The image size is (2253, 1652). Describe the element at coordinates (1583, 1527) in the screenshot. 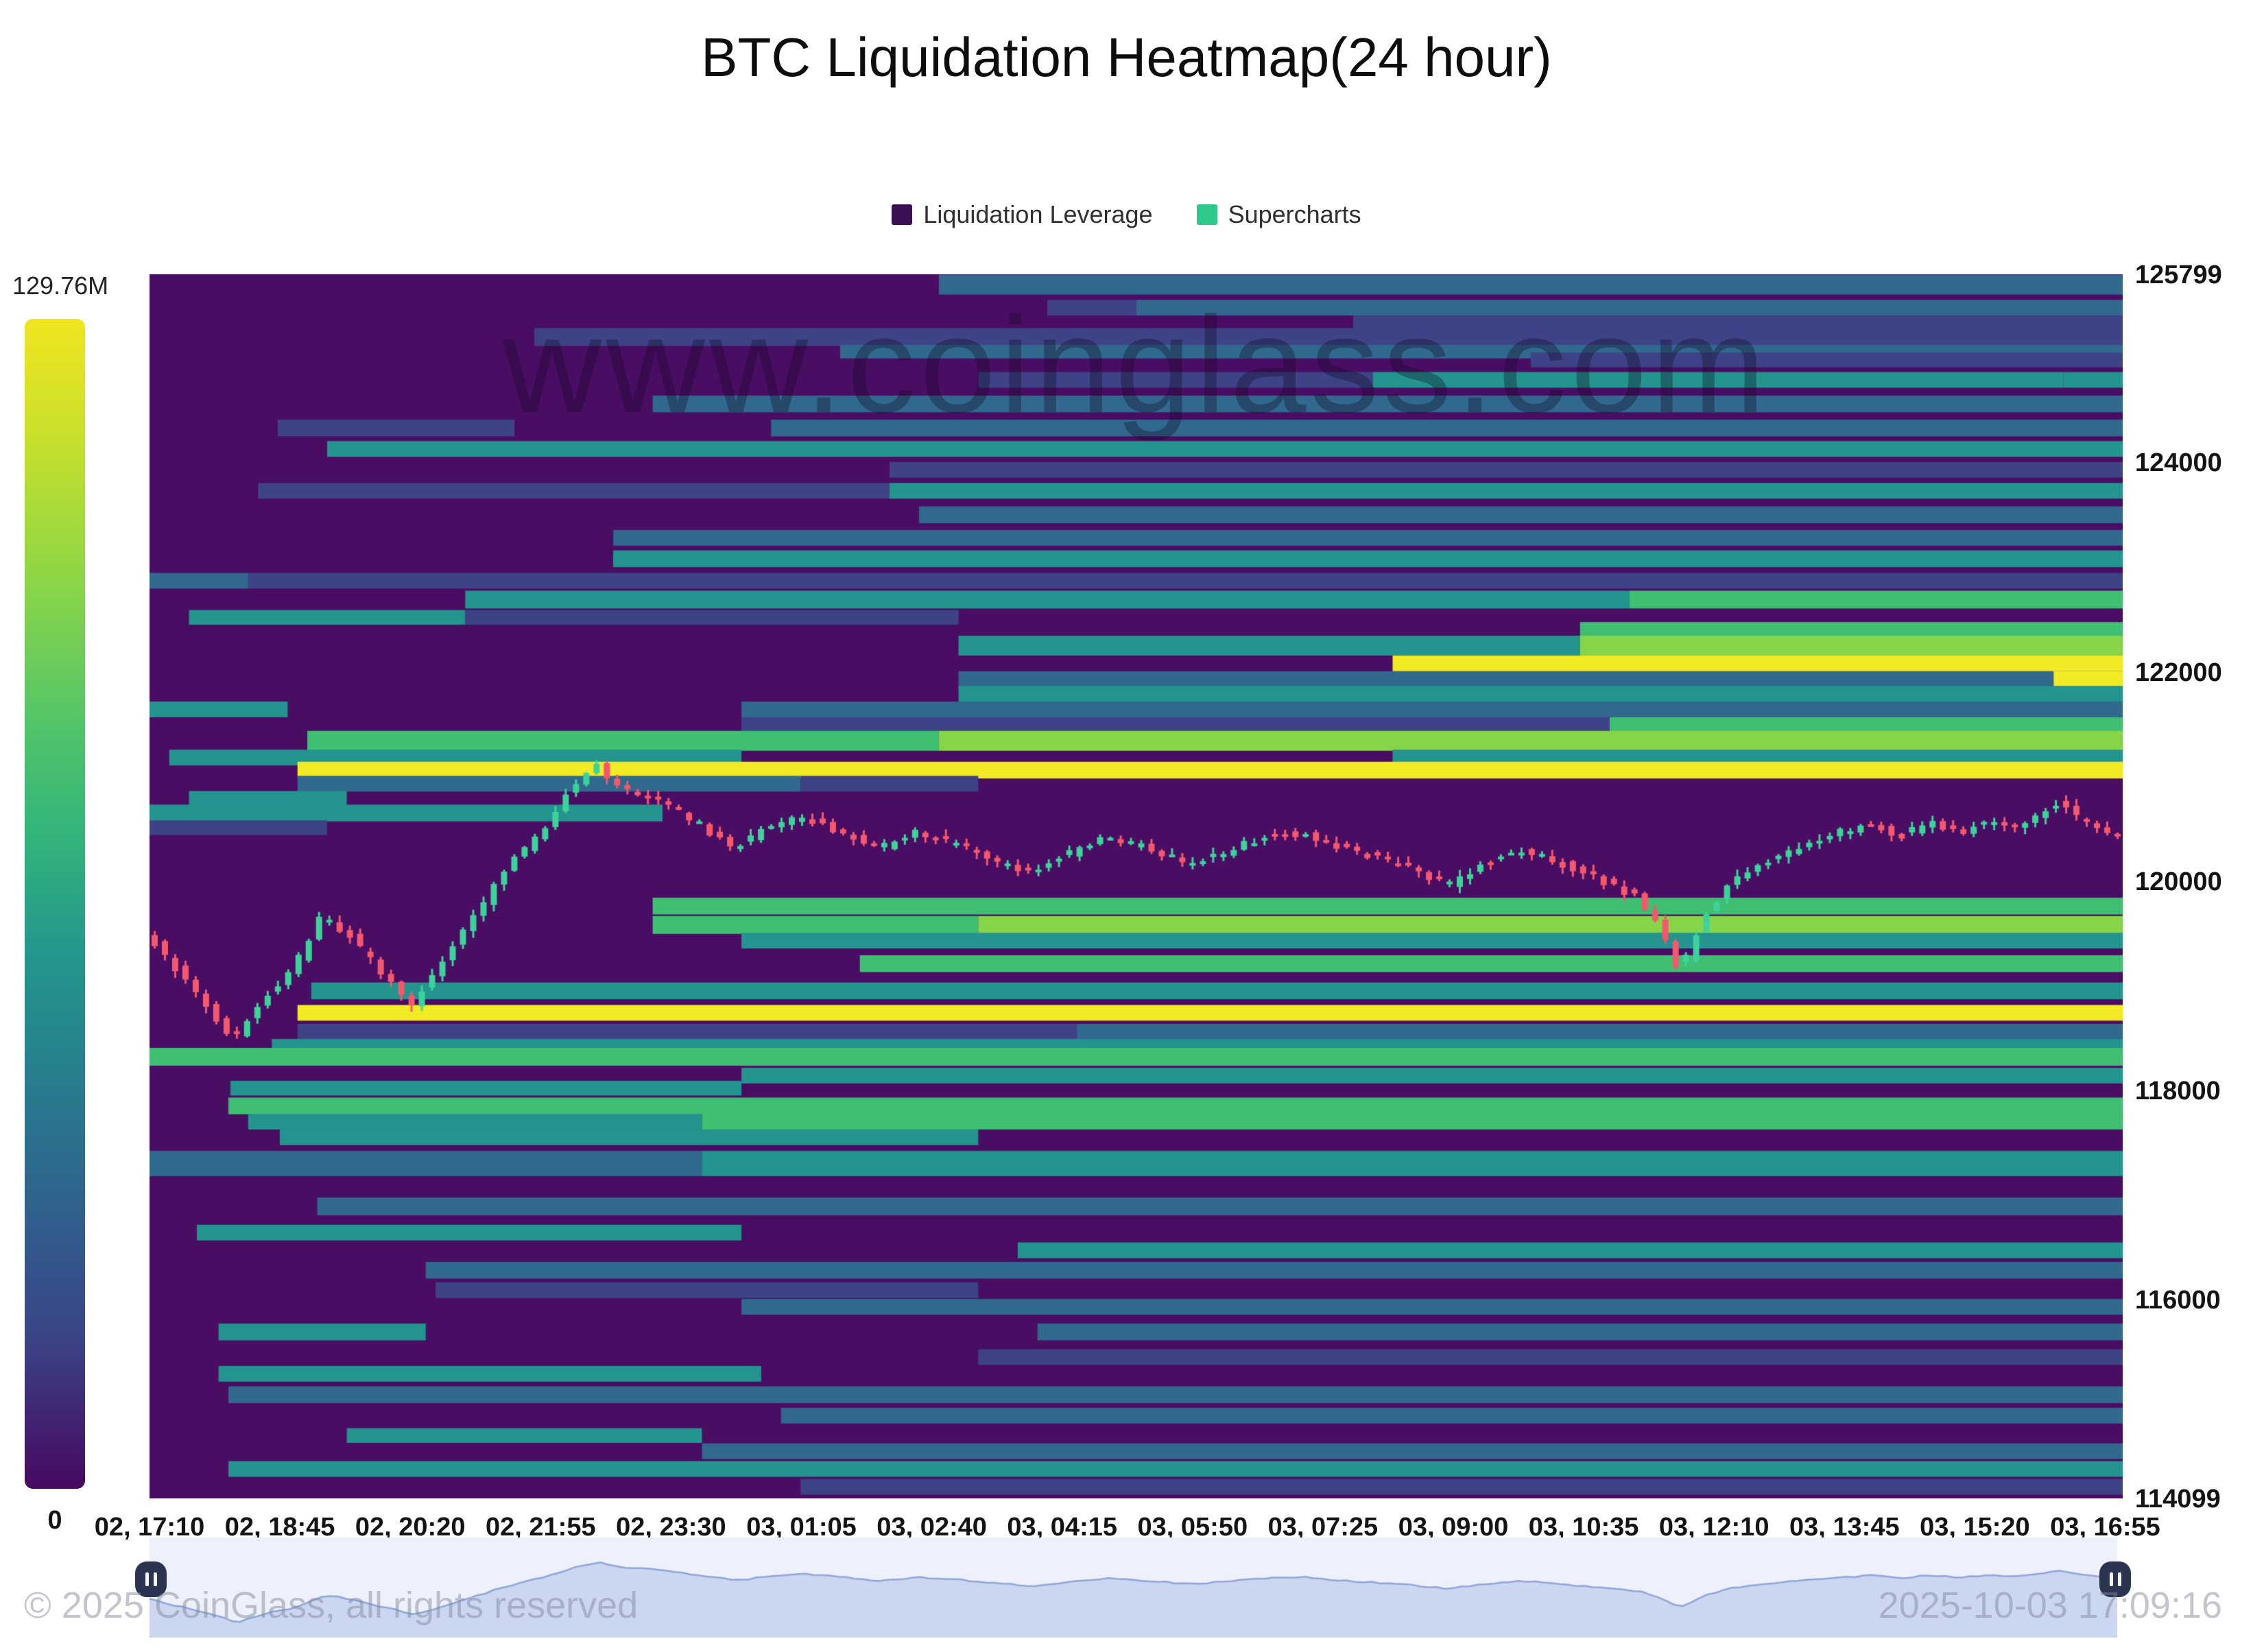

I see `x-axis-label: 03, 10:35` at that location.